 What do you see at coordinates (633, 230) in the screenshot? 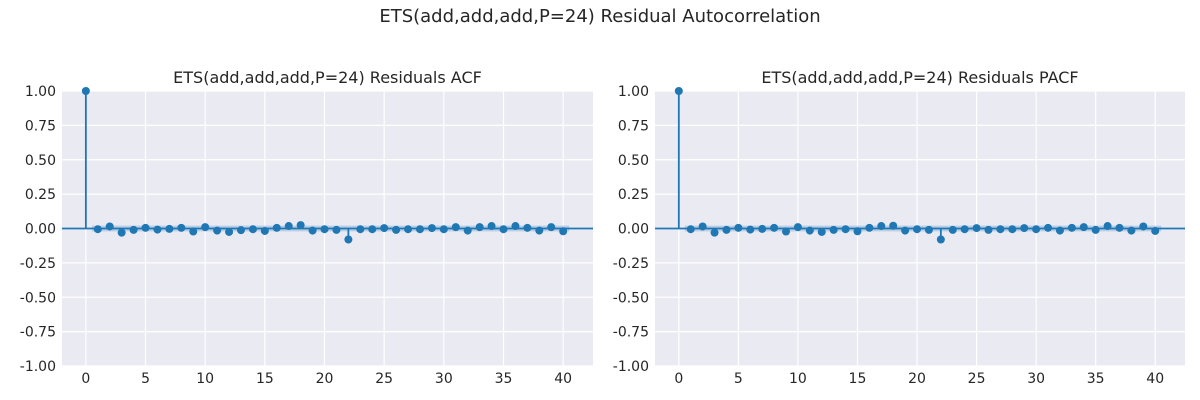
I see `pacf-y-tick-label: 0.00` at bounding box center [633, 230].